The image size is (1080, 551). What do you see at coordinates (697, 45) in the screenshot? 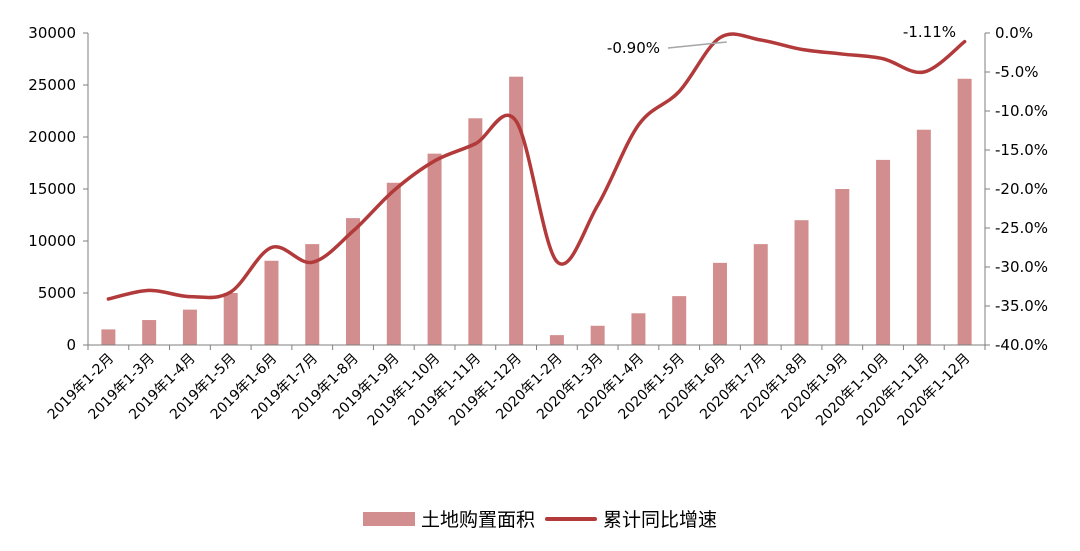
I see `annotation-leader` at bounding box center [697, 45].